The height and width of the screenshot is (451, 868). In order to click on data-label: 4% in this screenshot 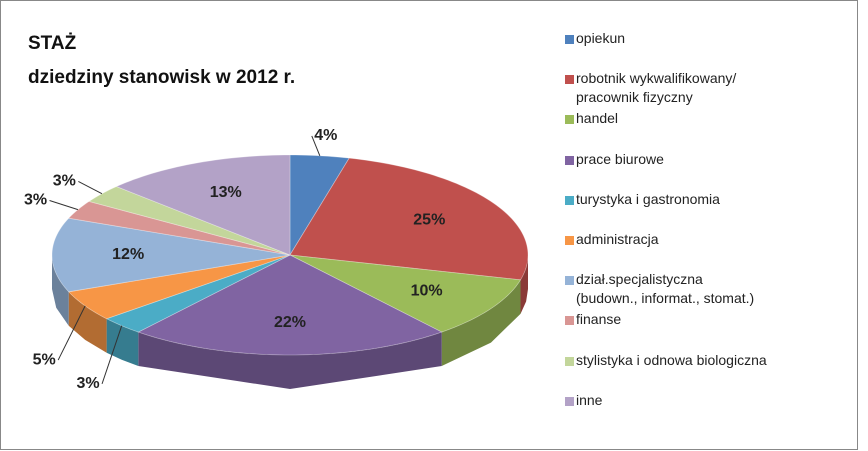, I will do `click(325, 135)`.